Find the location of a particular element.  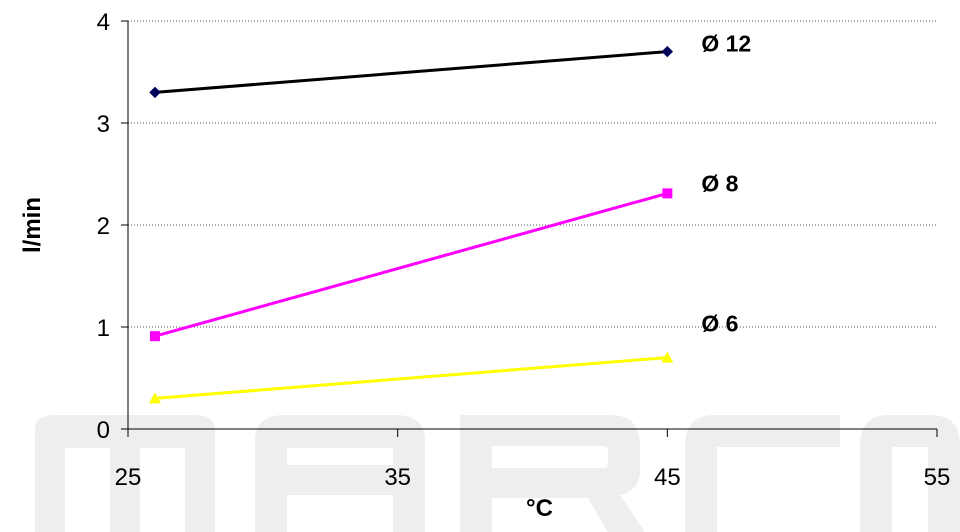

watermark-letter-m is located at coordinates (125, 473).